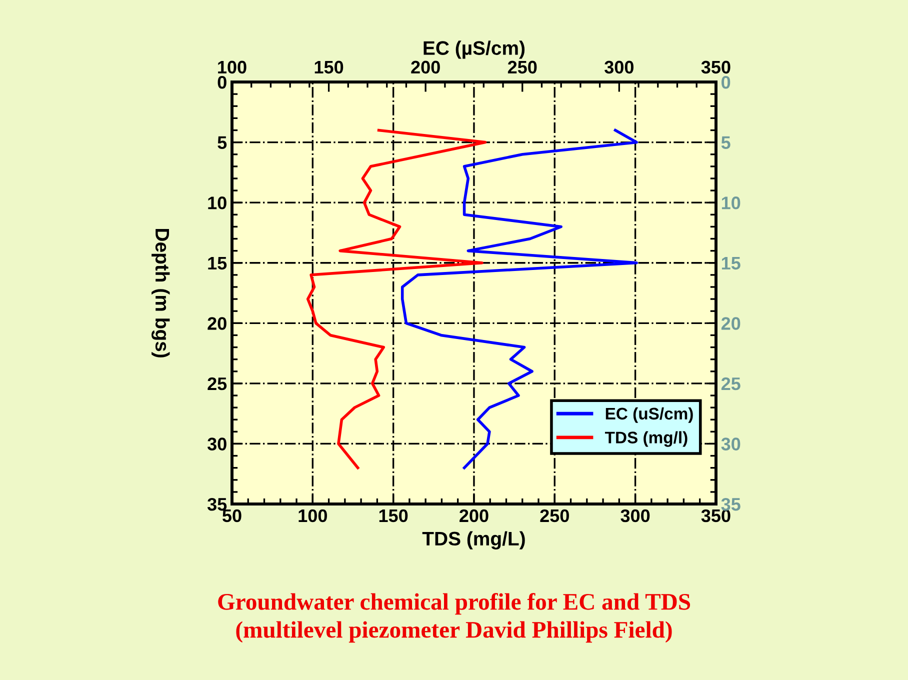 This screenshot has height=680, width=908. What do you see at coordinates (730, 323) in the screenshot?
I see `y2-tick-label: 20` at bounding box center [730, 323].